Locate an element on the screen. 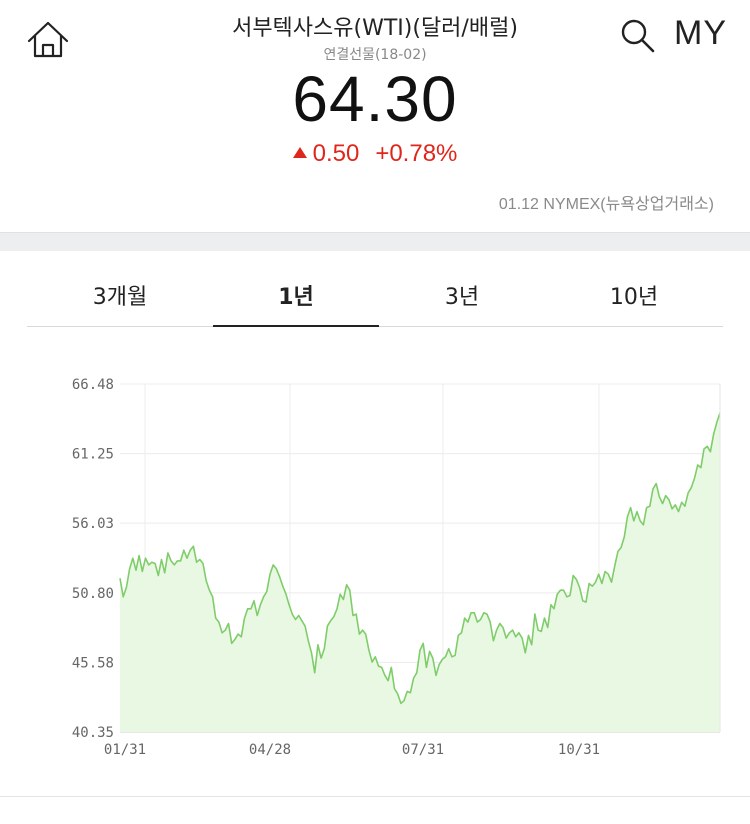 Image resolution: width=750 pixels, height=824 pixels. x-tick-label: 04/28 is located at coordinates (270, 750).